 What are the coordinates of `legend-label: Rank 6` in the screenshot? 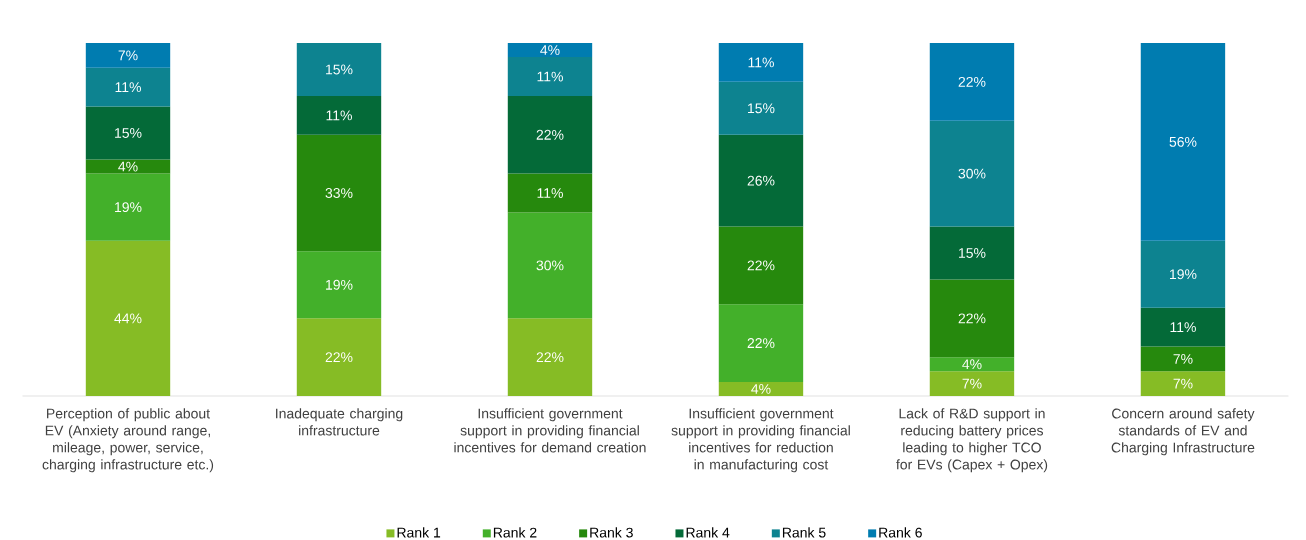 It's located at (900, 532).